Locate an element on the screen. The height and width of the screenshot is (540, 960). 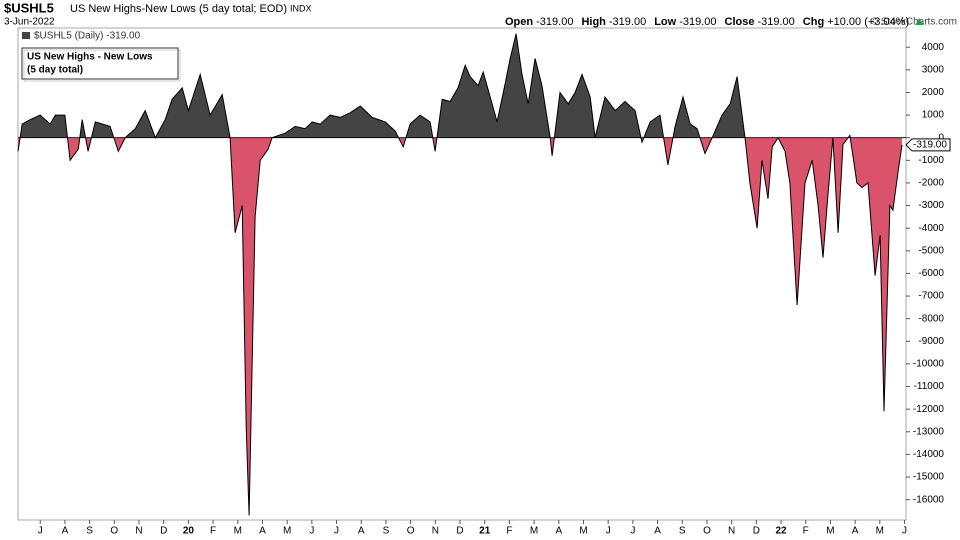
y-tick-label: -8000 is located at coordinates (931, 318).